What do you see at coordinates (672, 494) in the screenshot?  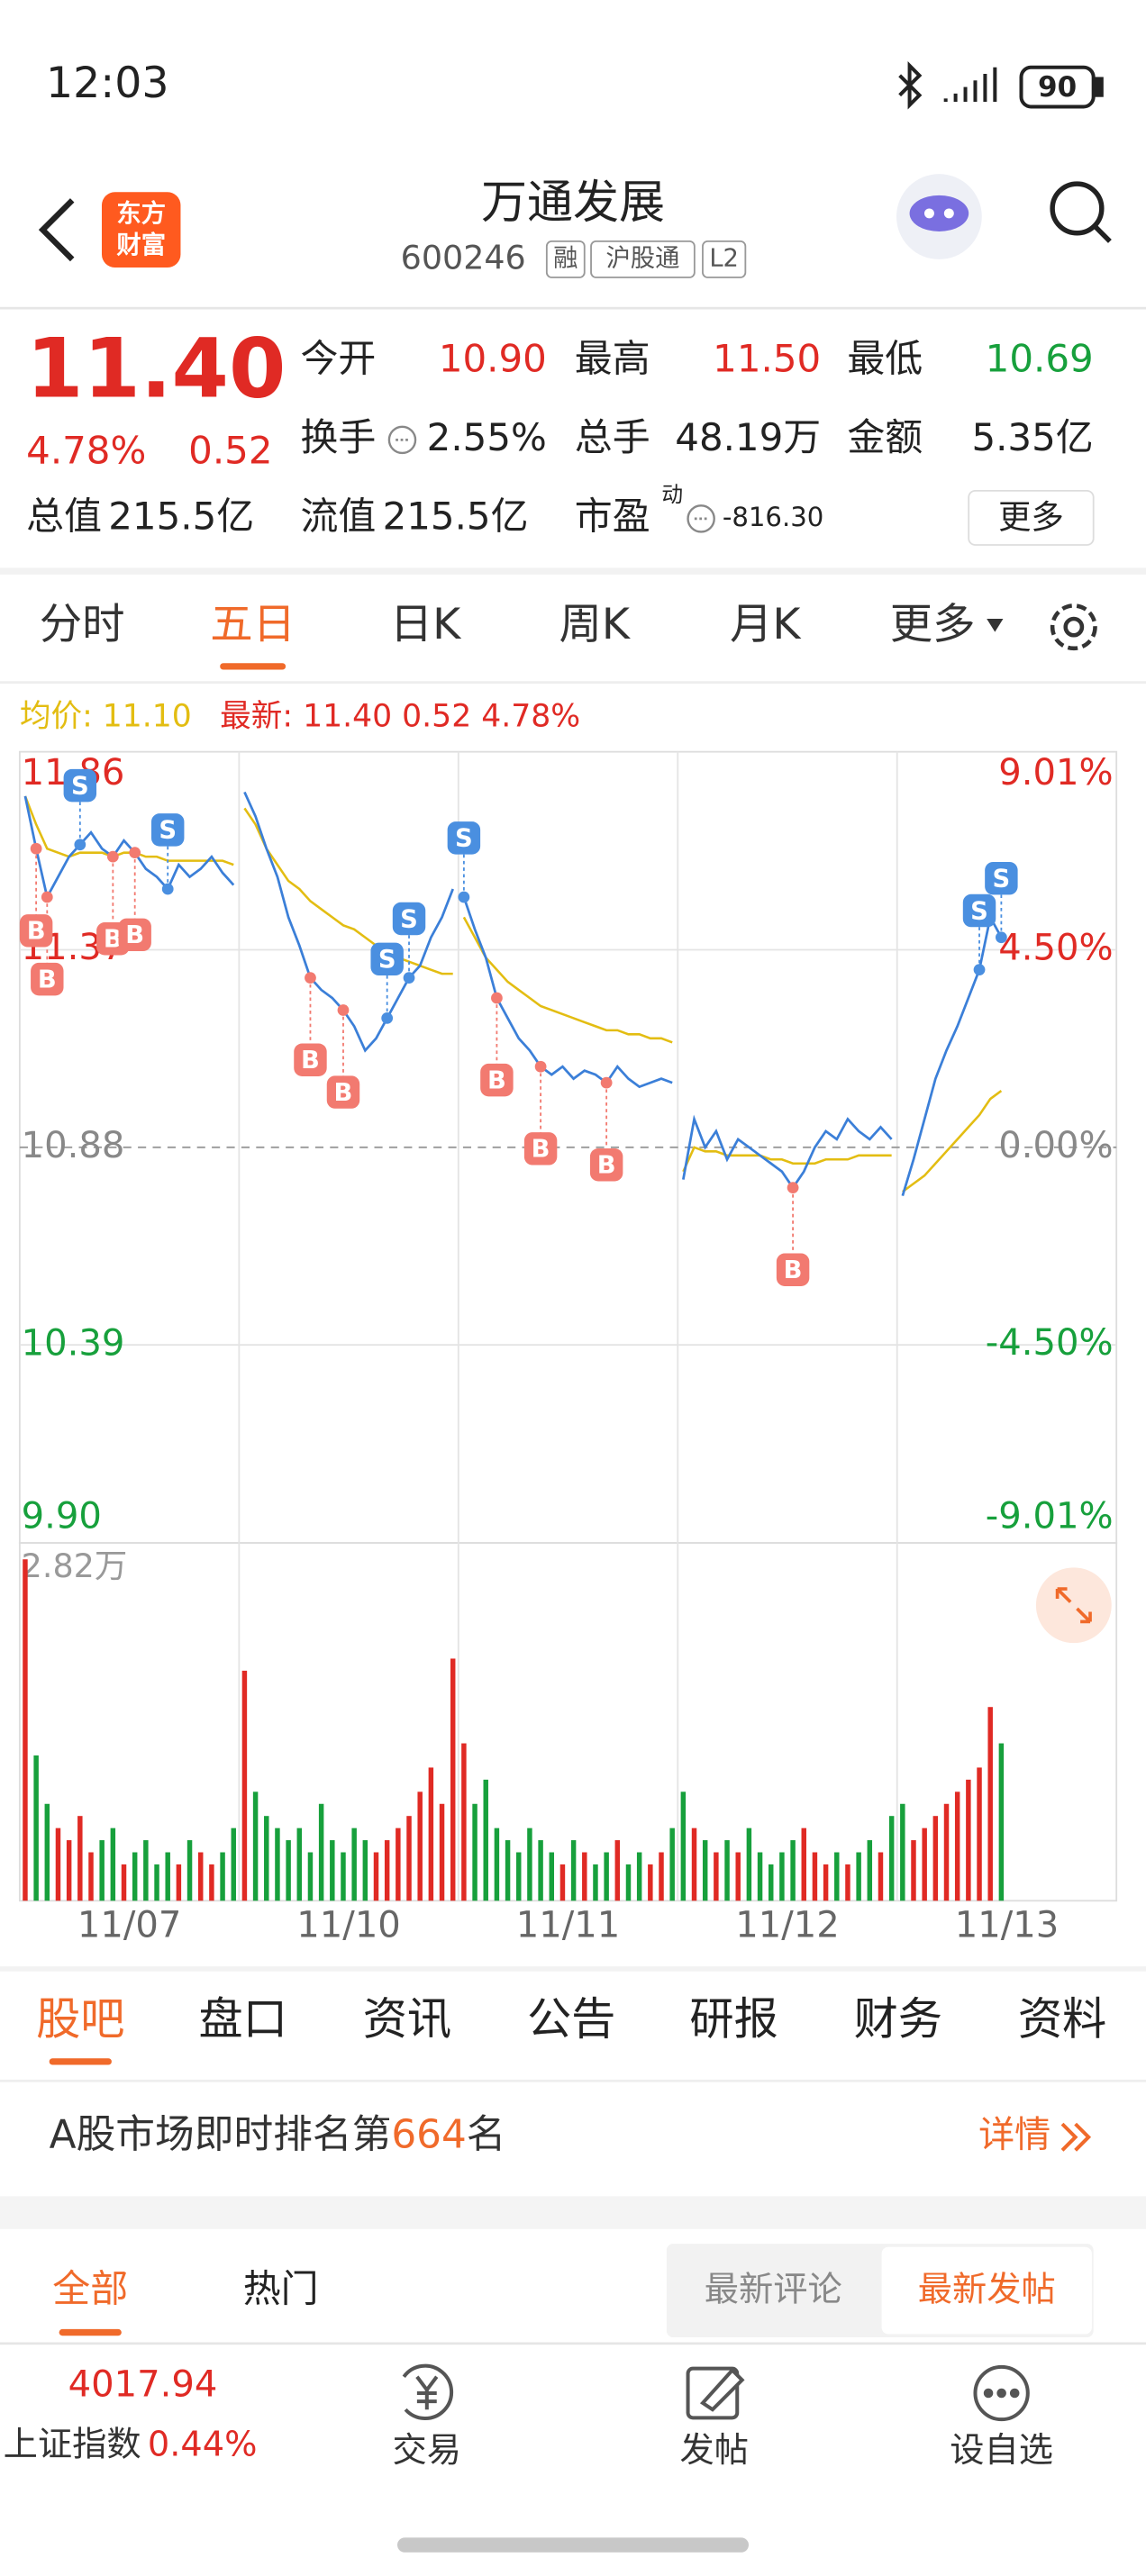 I see `field-tag: 动` at bounding box center [672, 494].